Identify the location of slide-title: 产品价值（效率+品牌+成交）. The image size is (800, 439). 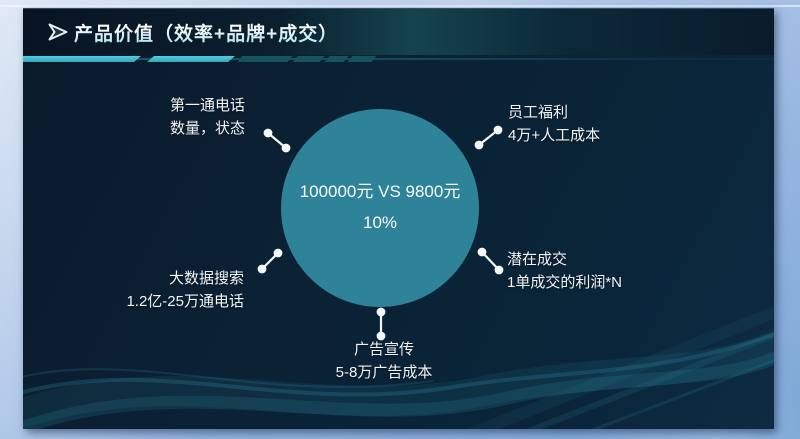
(206, 32).